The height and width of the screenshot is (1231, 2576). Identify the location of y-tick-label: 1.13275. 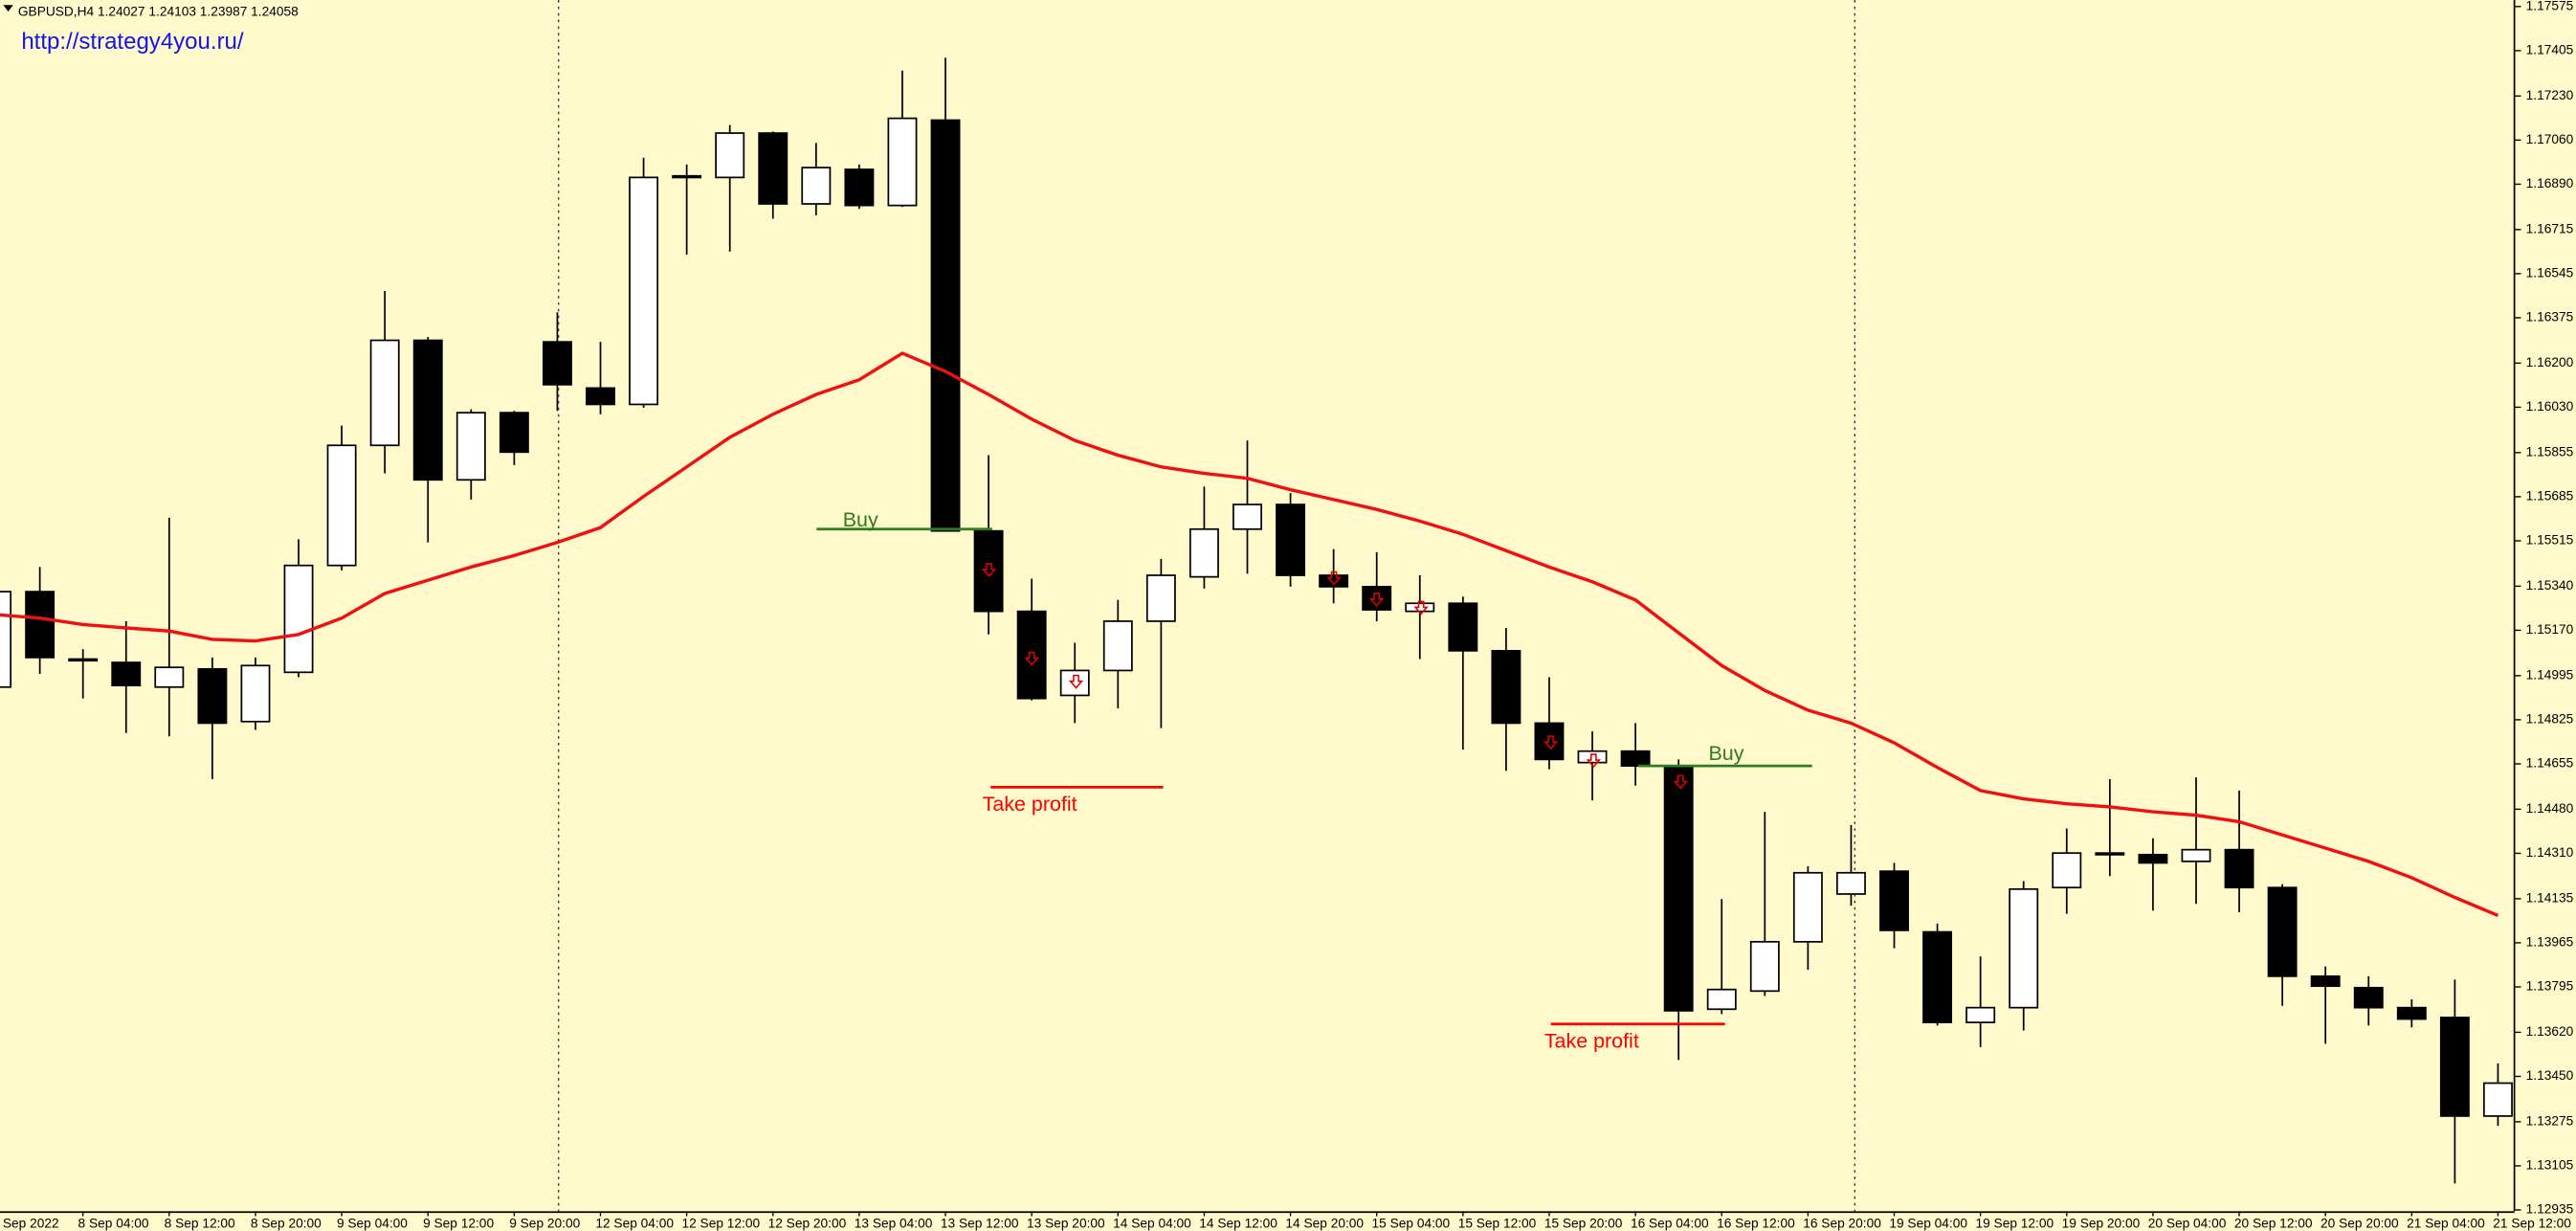
(2550, 1121).